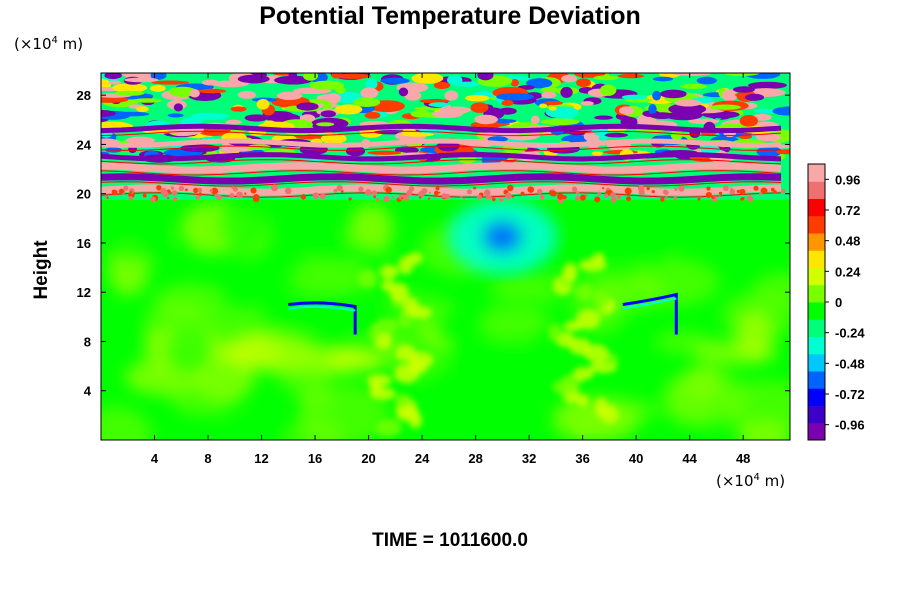  What do you see at coordinates (84, 144) in the screenshot?
I see `y-tick-label: 24` at bounding box center [84, 144].